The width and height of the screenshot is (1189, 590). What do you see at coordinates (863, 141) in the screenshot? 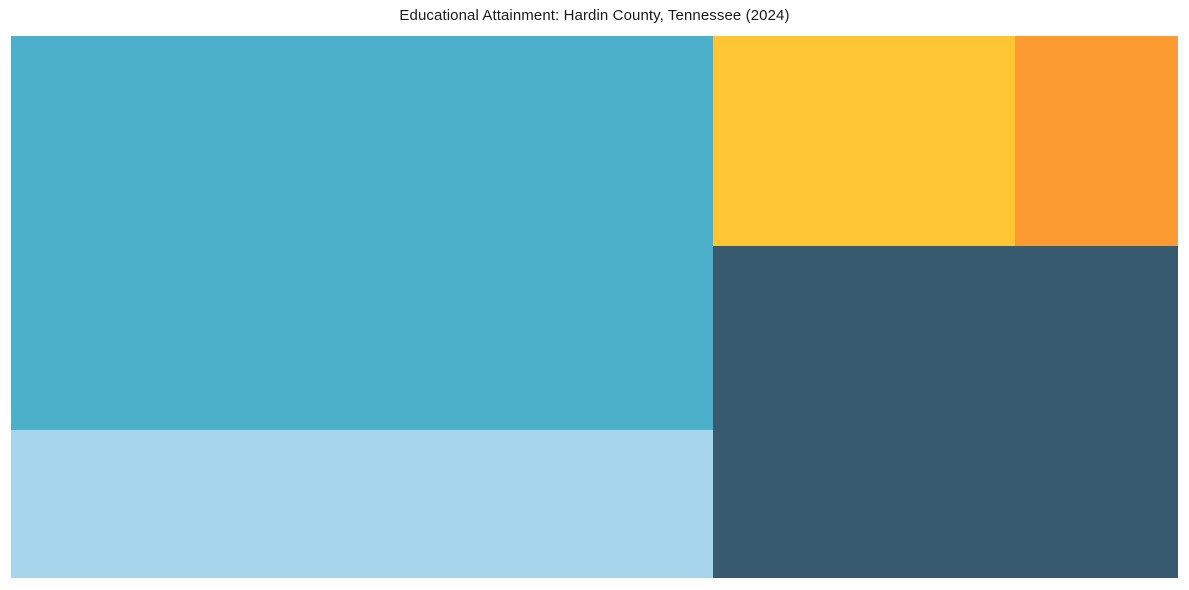
I see `treemap-tile: Some college, no degree` at bounding box center [863, 141].